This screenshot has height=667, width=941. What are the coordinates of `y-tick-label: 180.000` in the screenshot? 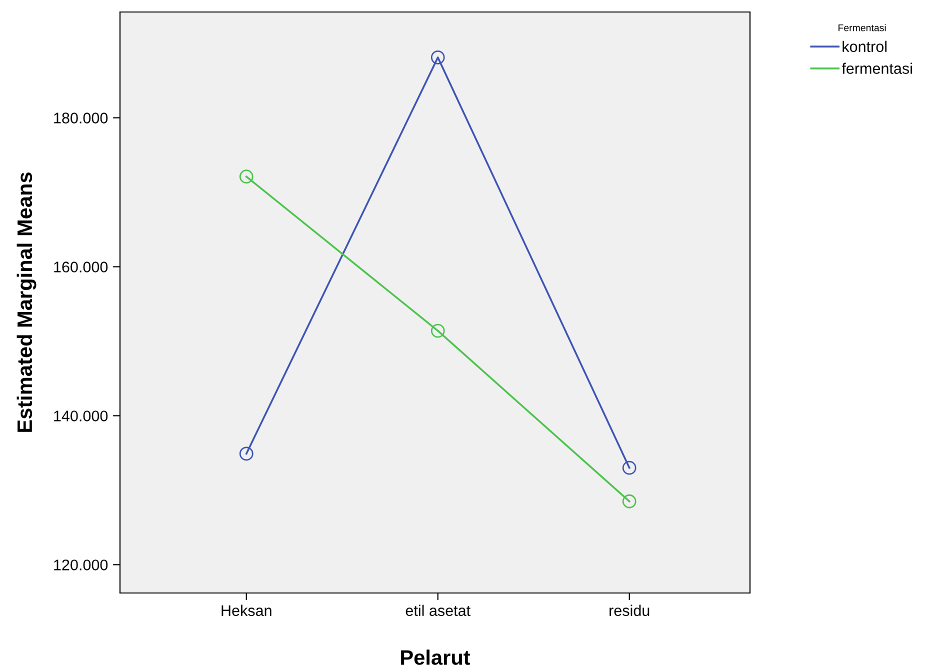 It's located at (81, 118).